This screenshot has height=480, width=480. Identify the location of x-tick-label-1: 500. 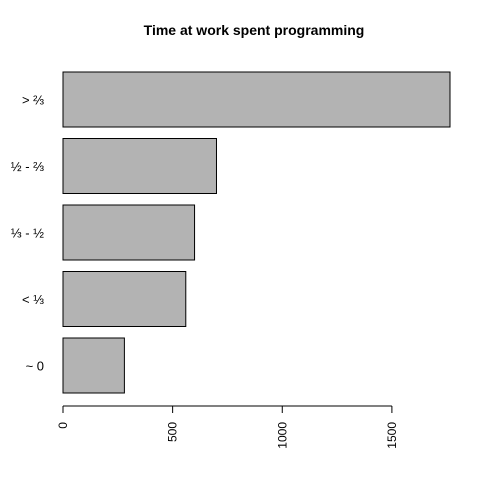
(173, 432).